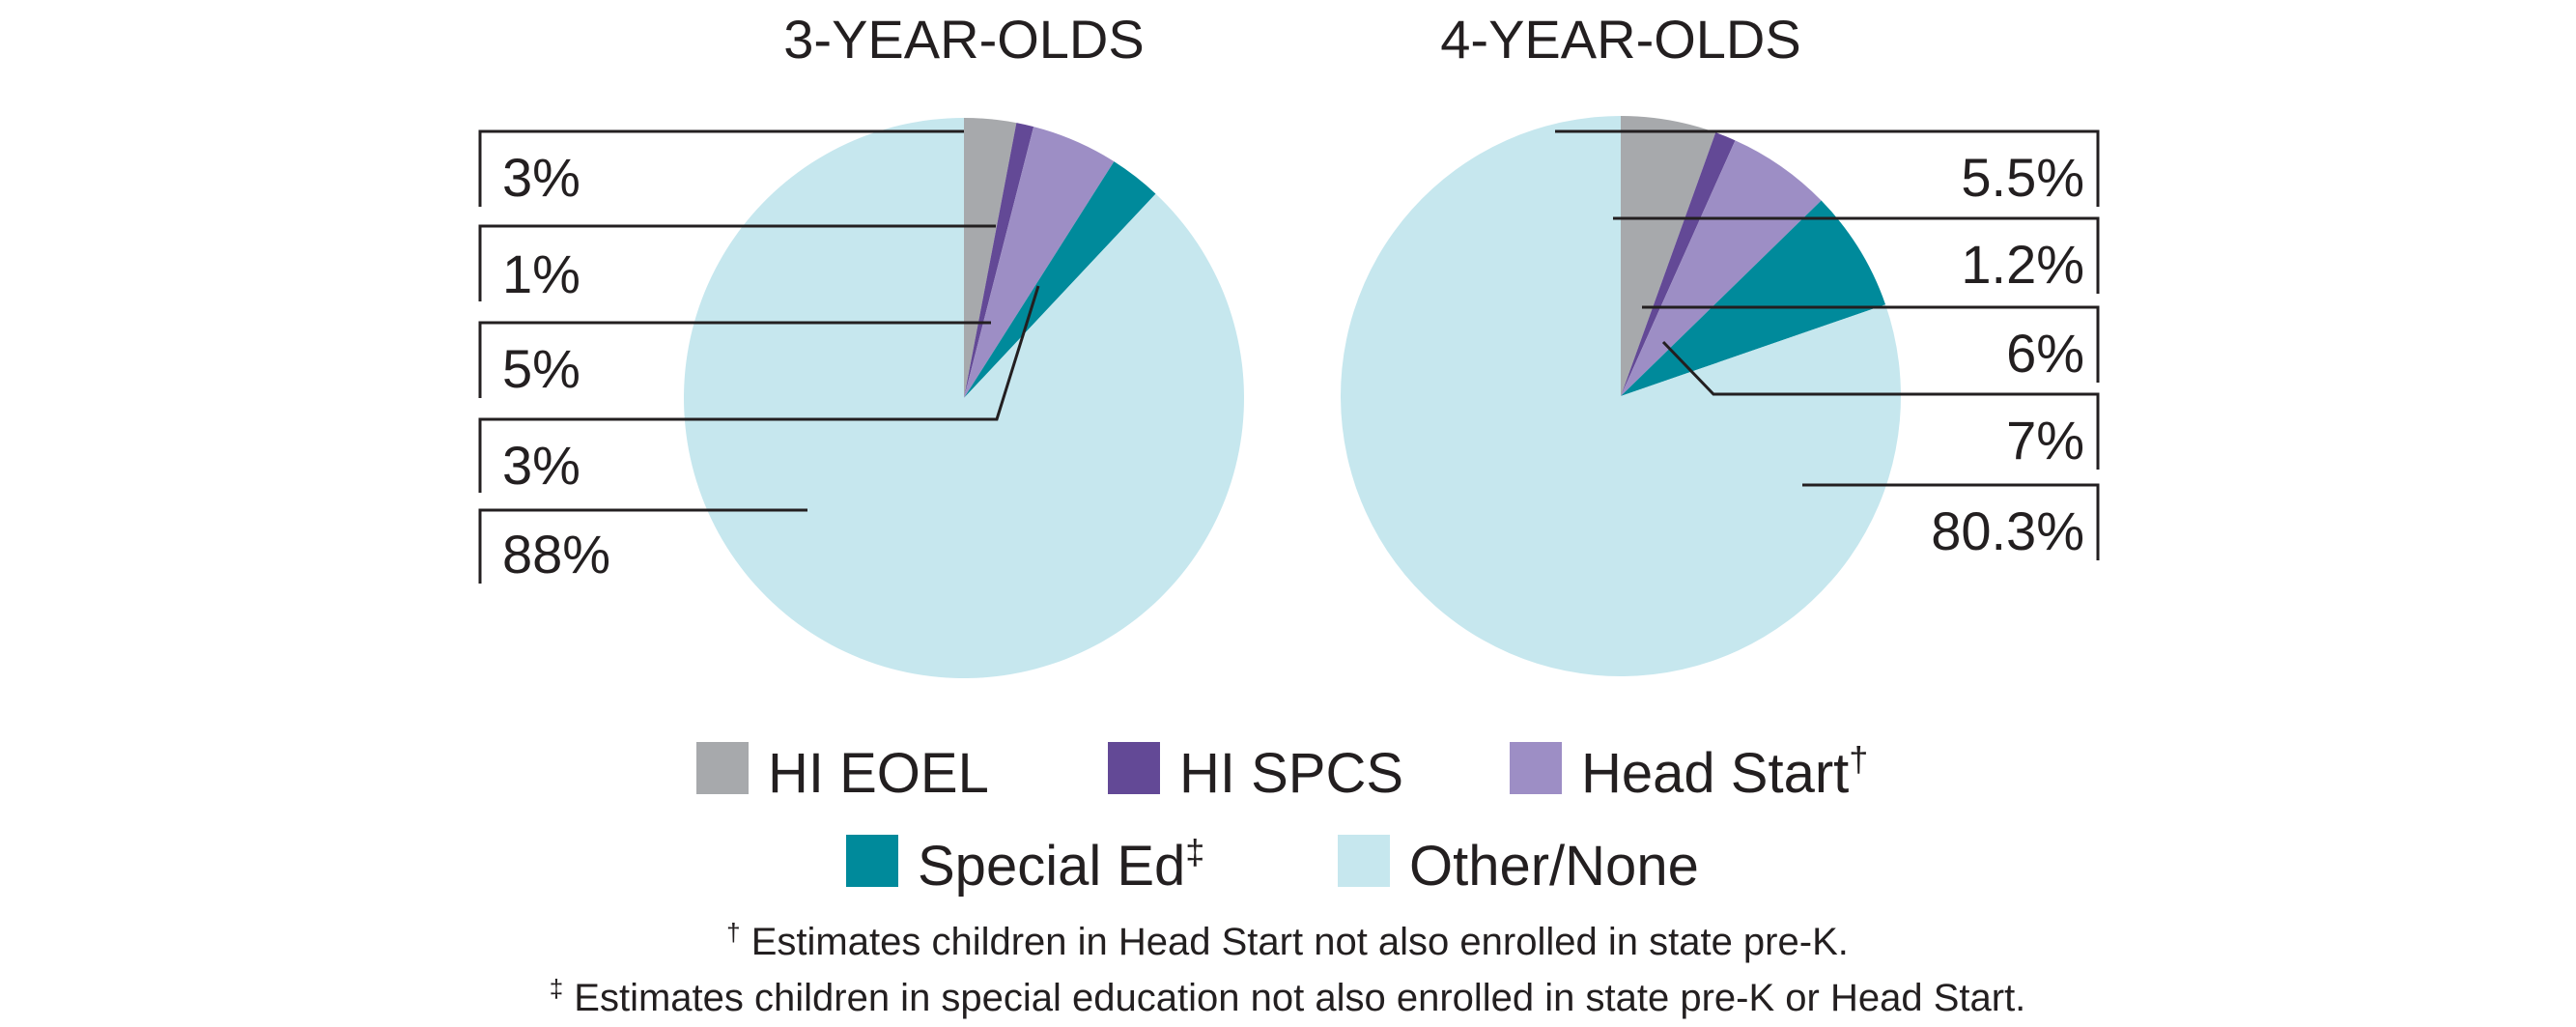  Describe the element at coordinates (1194, 851) in the screenshot. I see `legend-mark-sped: ‡` at that location.